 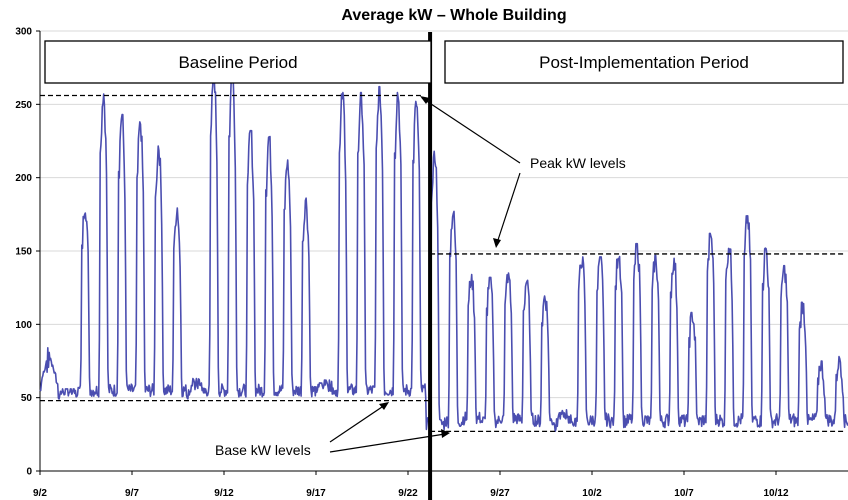 I want to click on chart-title: Average kW – Whole Building, so click(x=453, y=15).